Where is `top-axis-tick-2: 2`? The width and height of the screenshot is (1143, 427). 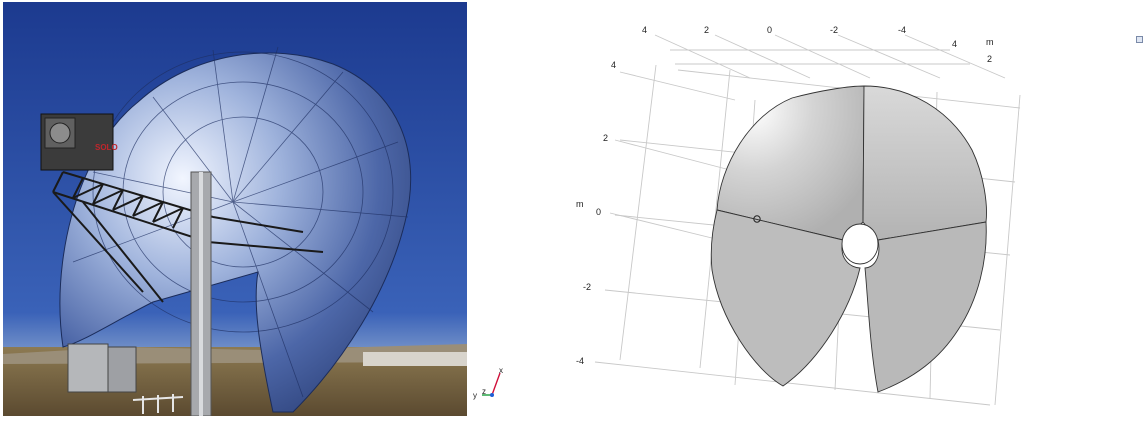 top-axis-tick-2: 2 is located at coordinates (706, 30).